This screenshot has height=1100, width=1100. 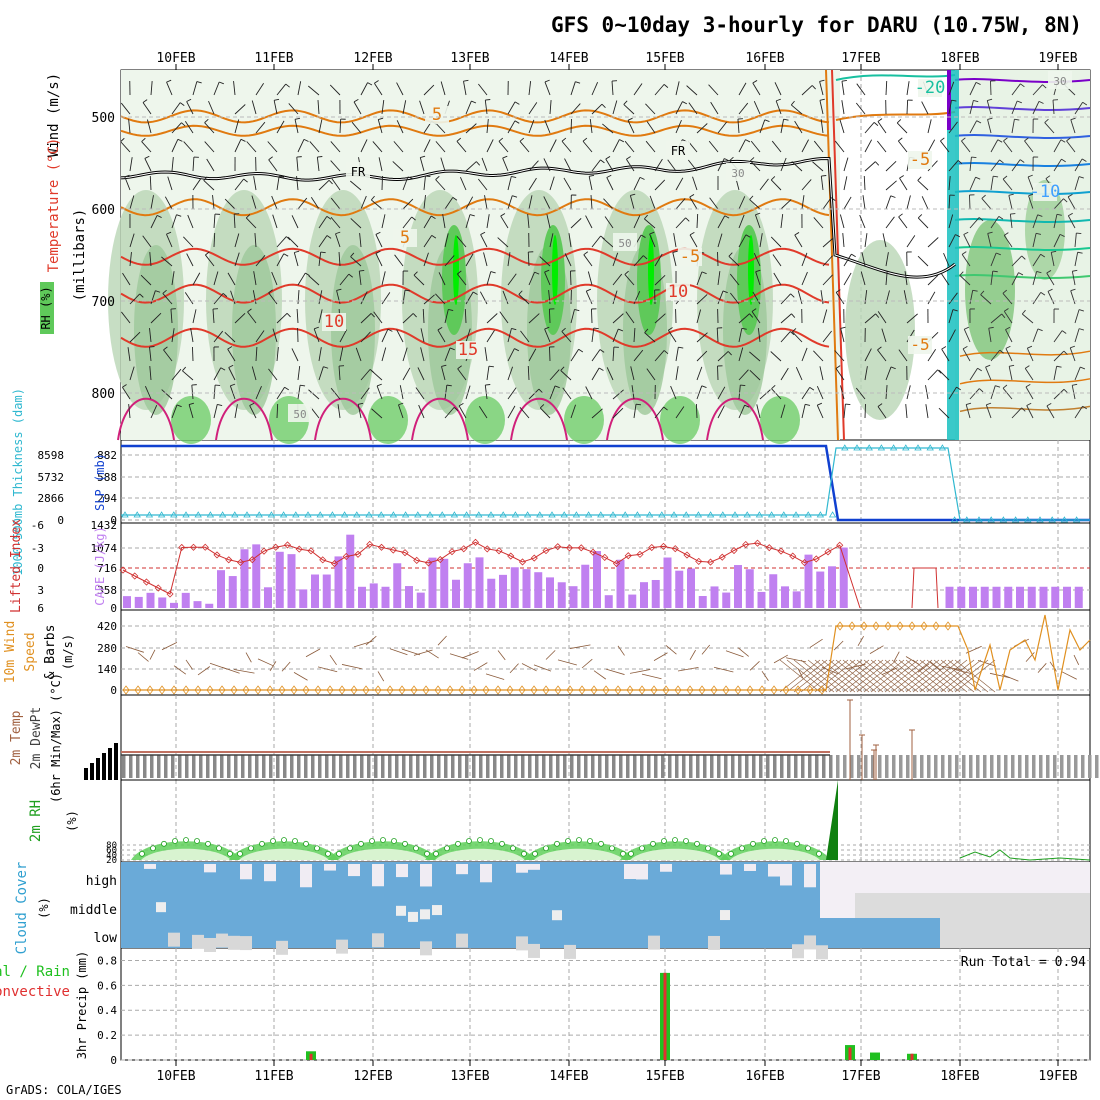 What do you see at coordinates (103, 210) in the screenshot?
I see `pressure-tick-label: 600` at bounding box center [103, 210].